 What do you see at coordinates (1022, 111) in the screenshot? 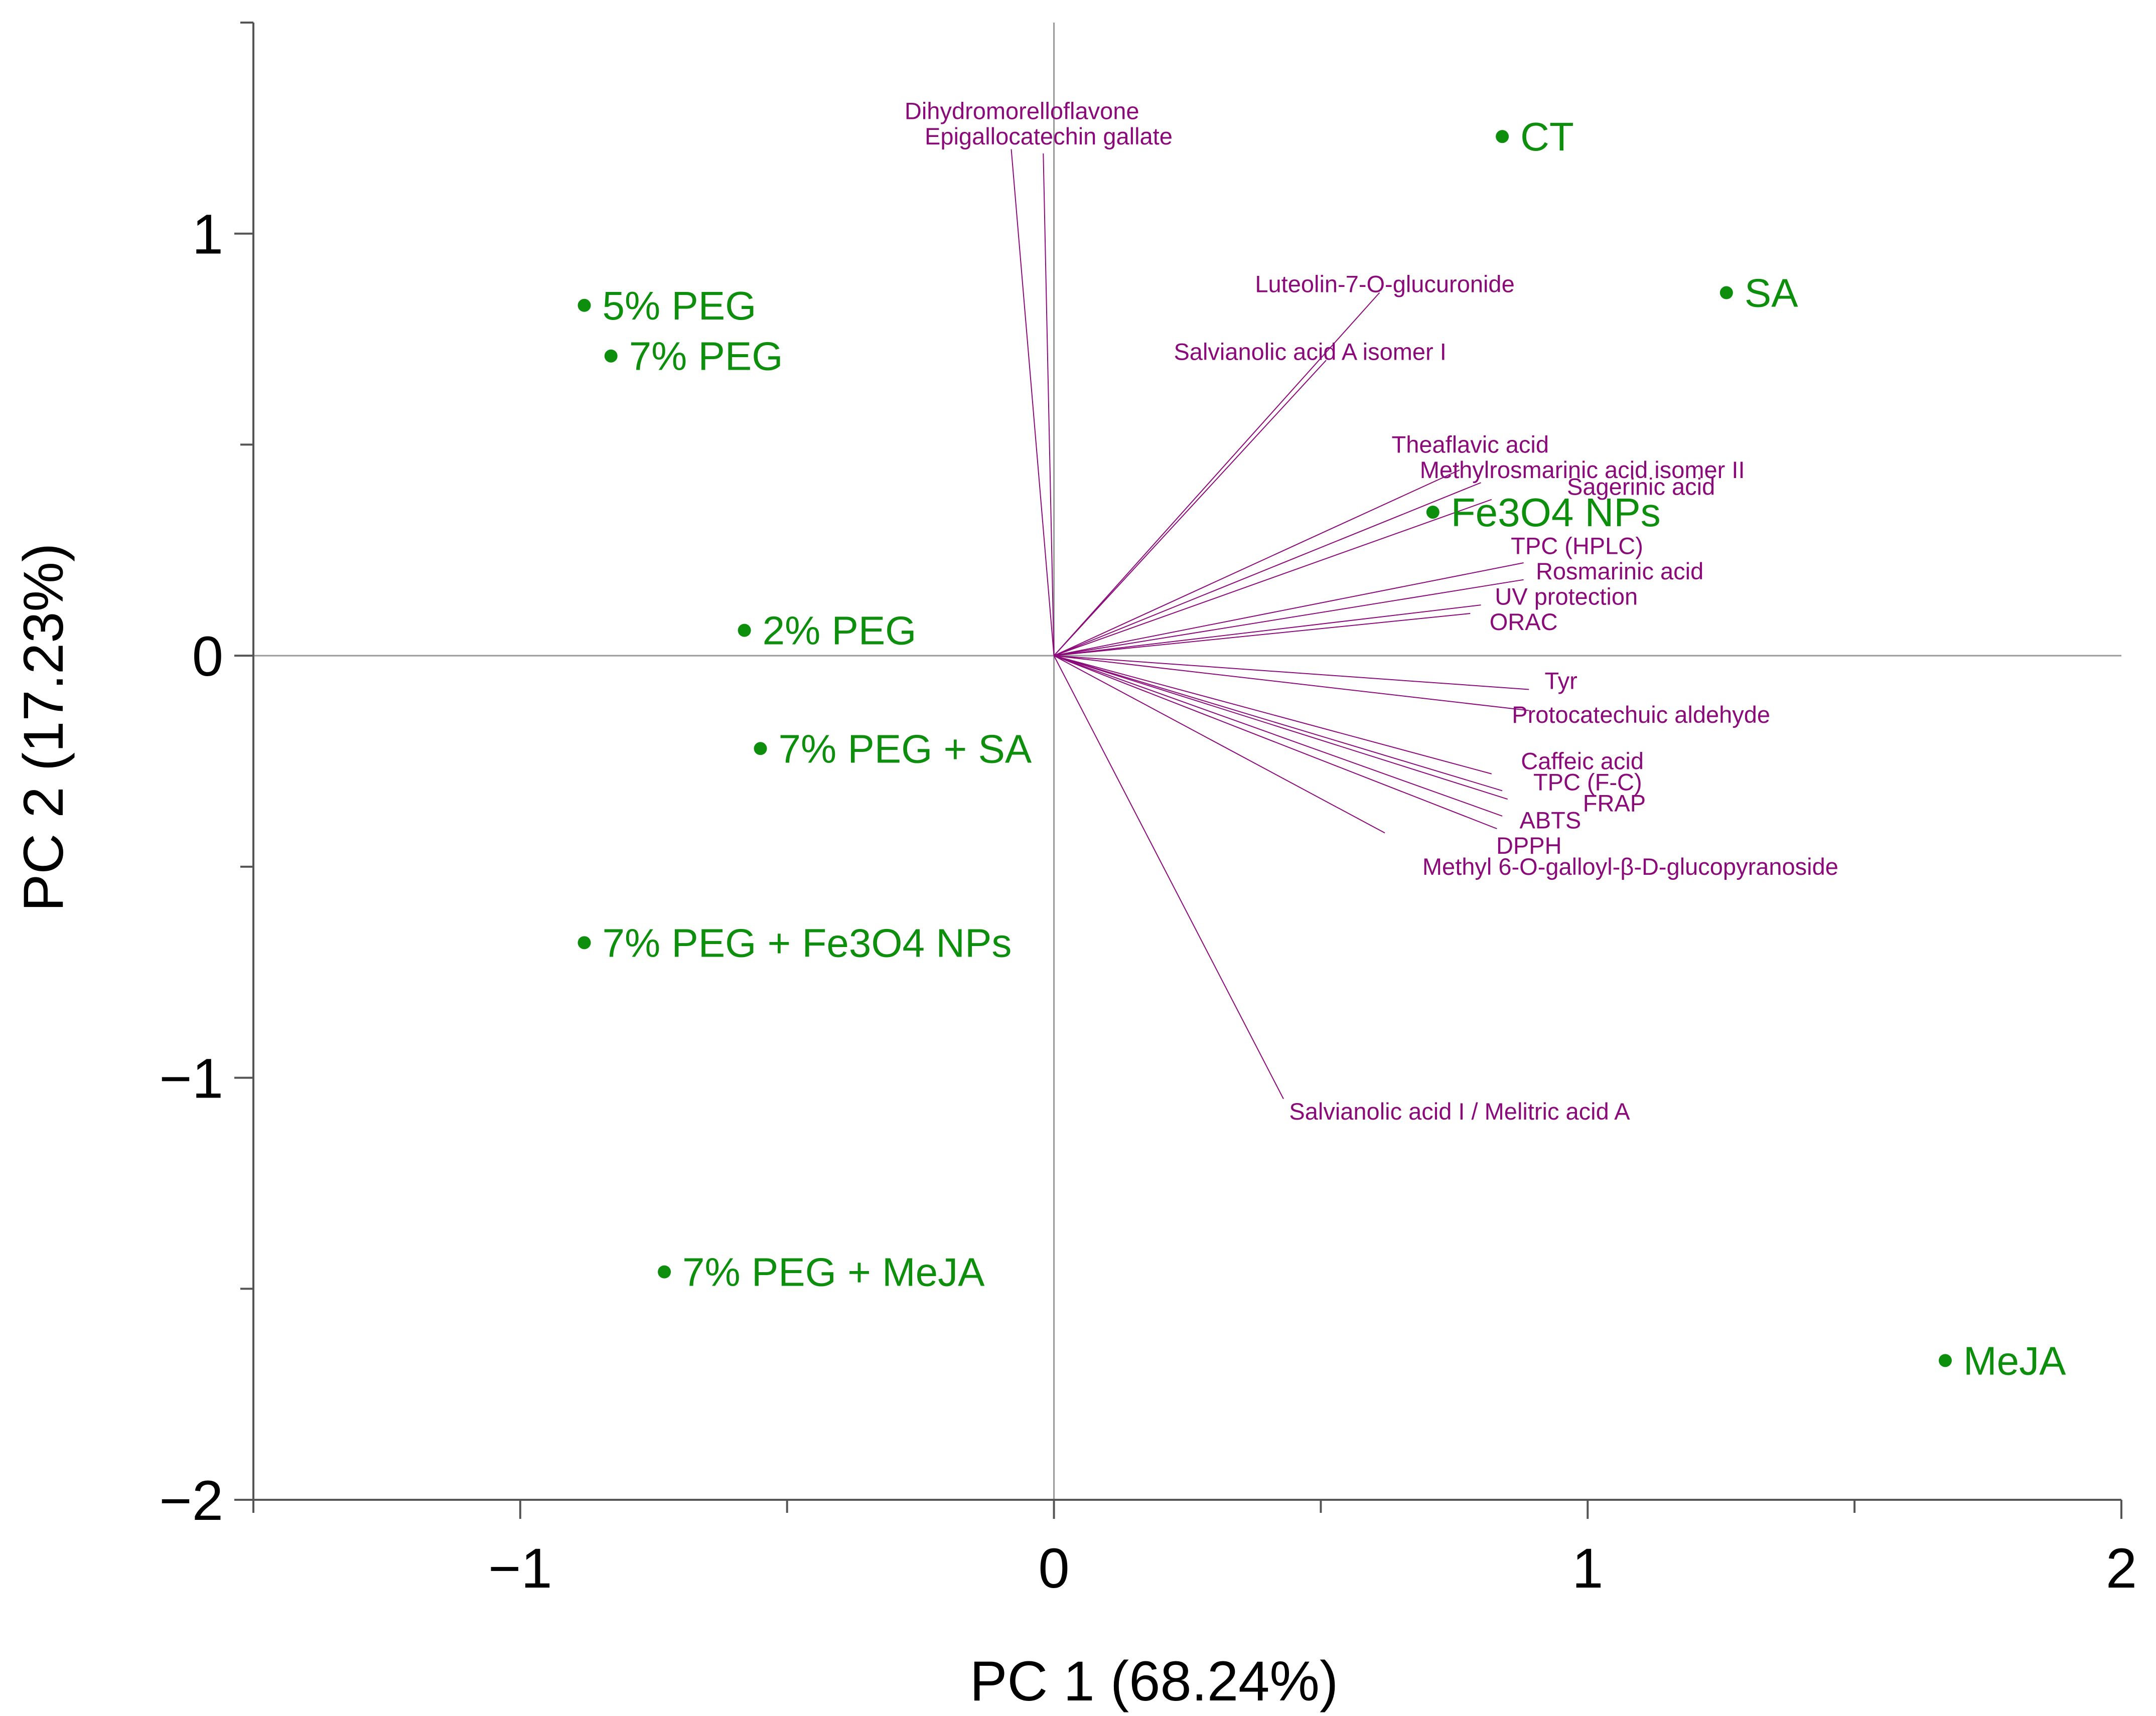
I see `loading-label: Dihydromorelloflavone` at bounding box center [1022, 111].